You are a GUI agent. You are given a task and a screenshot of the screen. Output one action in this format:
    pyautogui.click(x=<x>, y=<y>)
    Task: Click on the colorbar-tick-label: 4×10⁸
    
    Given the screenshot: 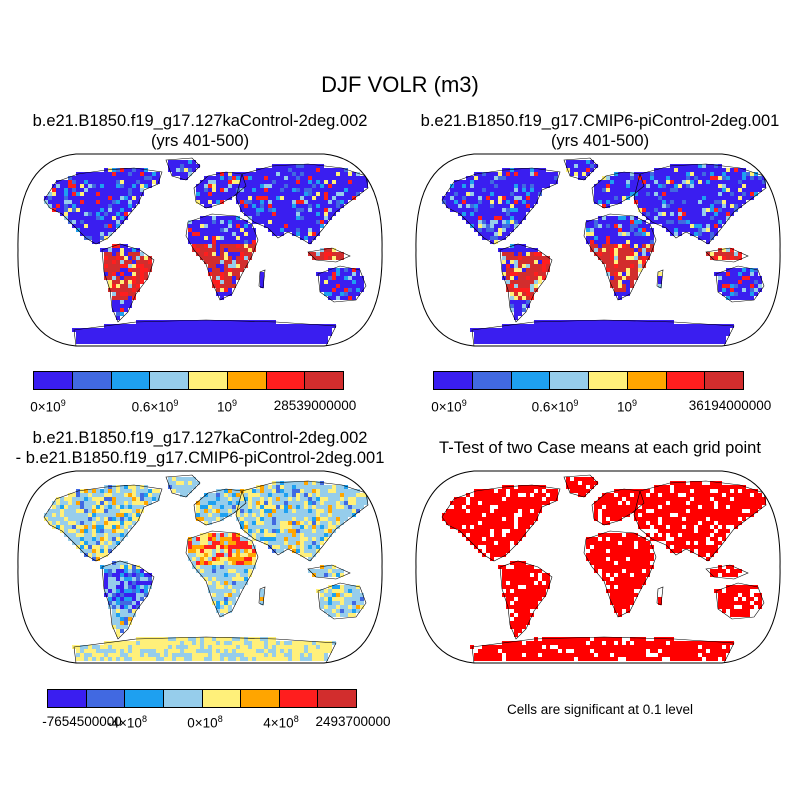 What is the action you would take?
    pyautogui.click(x=281, y=722)
    